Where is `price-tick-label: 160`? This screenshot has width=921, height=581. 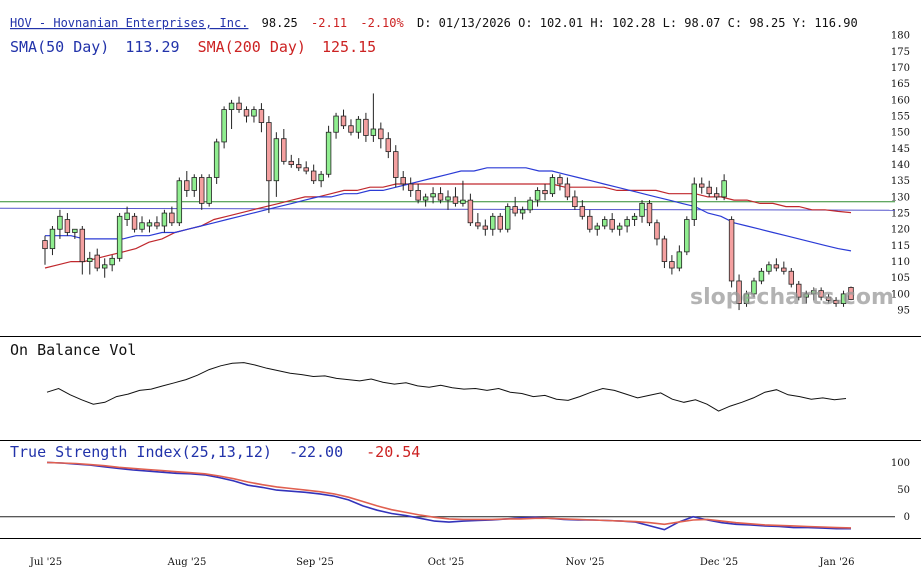 price-tick-label: 160 is located at coordinates (900, 100).